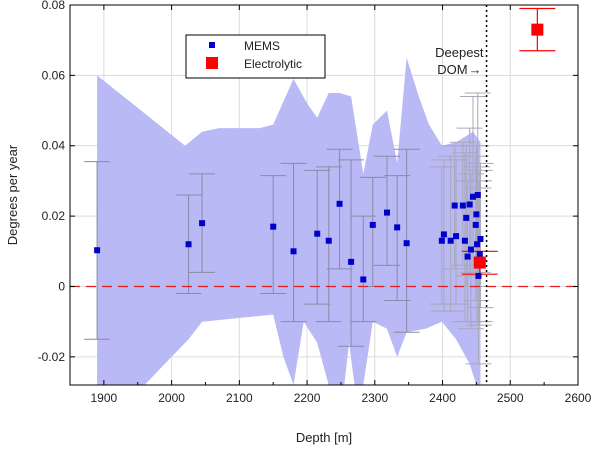  What do you see at coordinates (262, 46) in the screenshot?
I see `legend-mems-label: MEMS` at bounding box center [262, 46].